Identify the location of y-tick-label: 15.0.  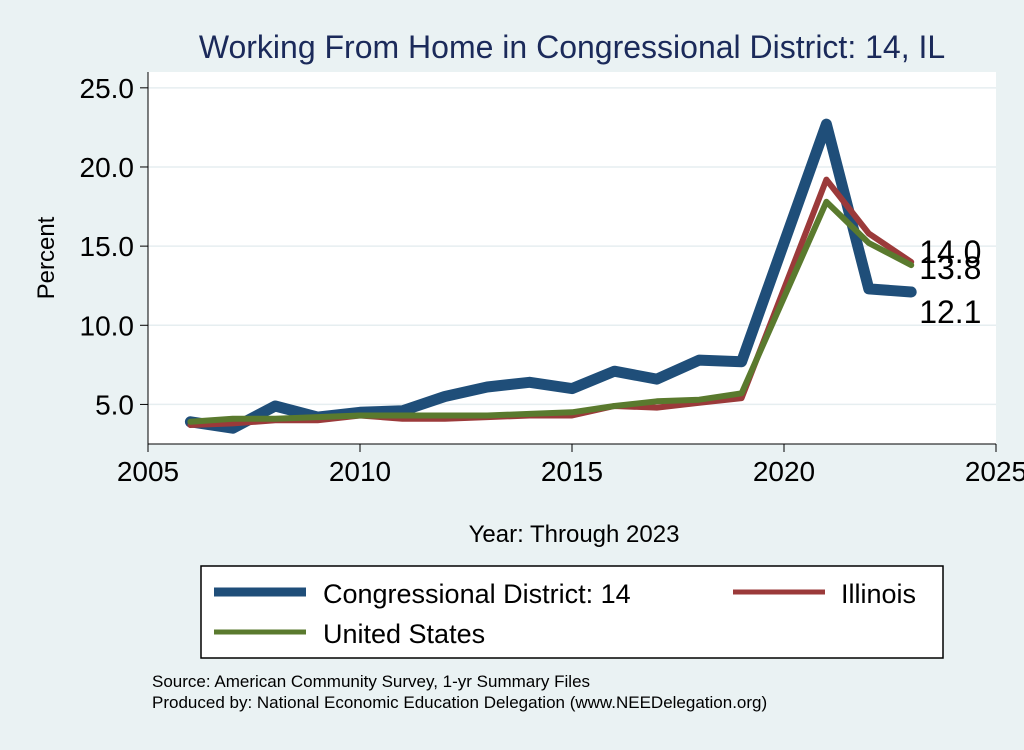
(107, 246).